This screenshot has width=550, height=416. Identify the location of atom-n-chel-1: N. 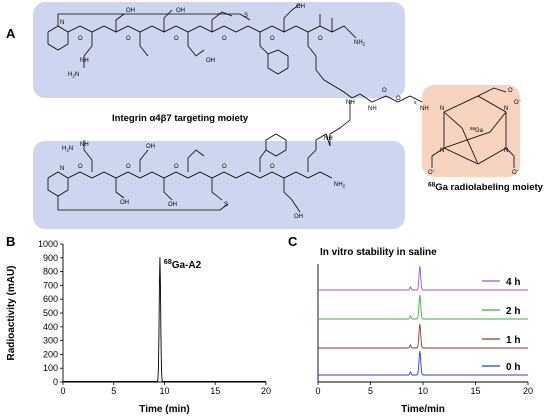
(442, 109).